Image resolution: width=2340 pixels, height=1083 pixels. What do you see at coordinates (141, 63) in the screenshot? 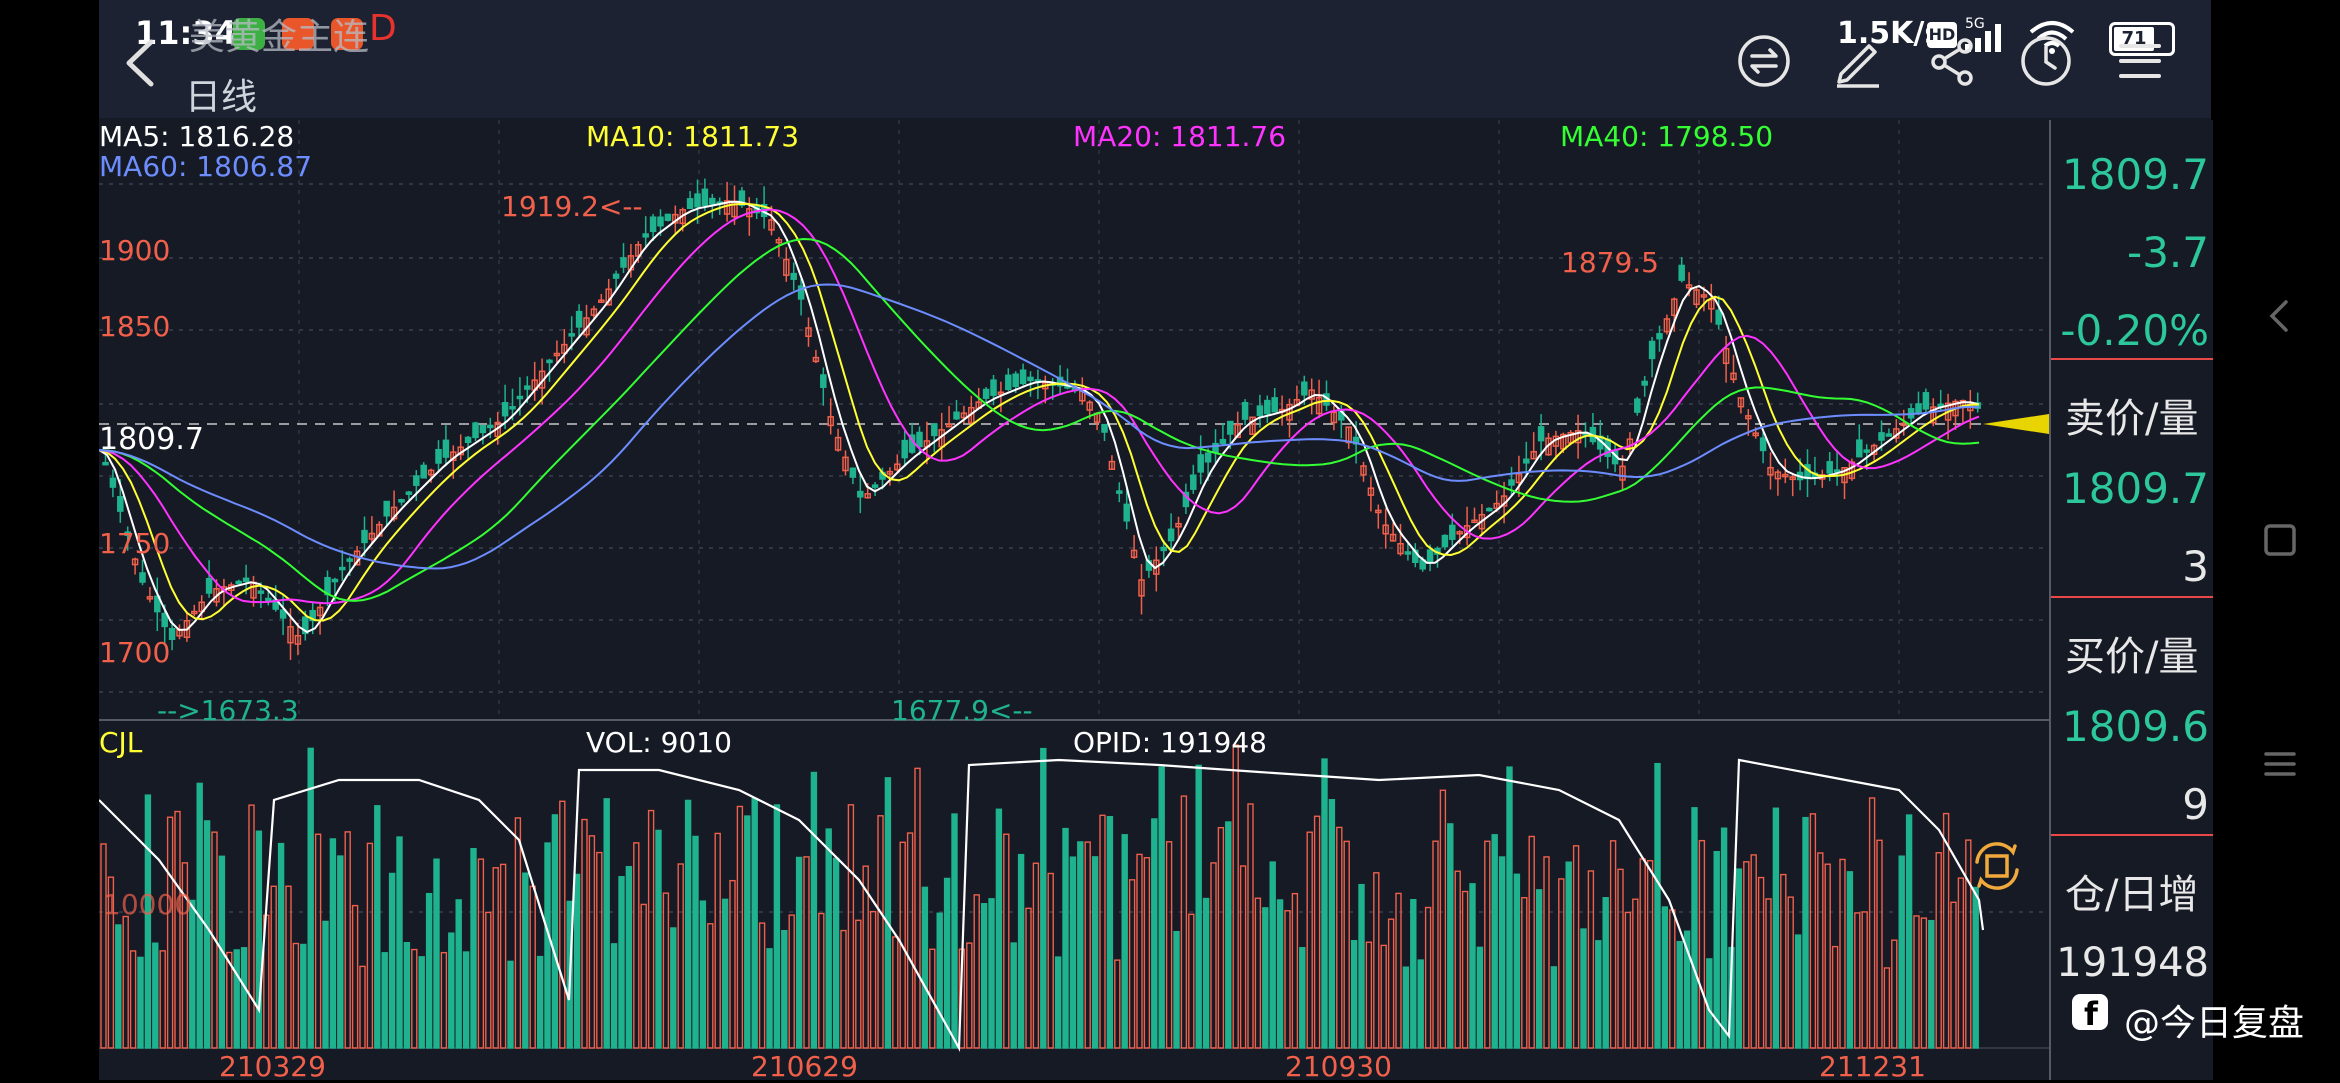
I see `back-icon` at bounding box center [141, 63].